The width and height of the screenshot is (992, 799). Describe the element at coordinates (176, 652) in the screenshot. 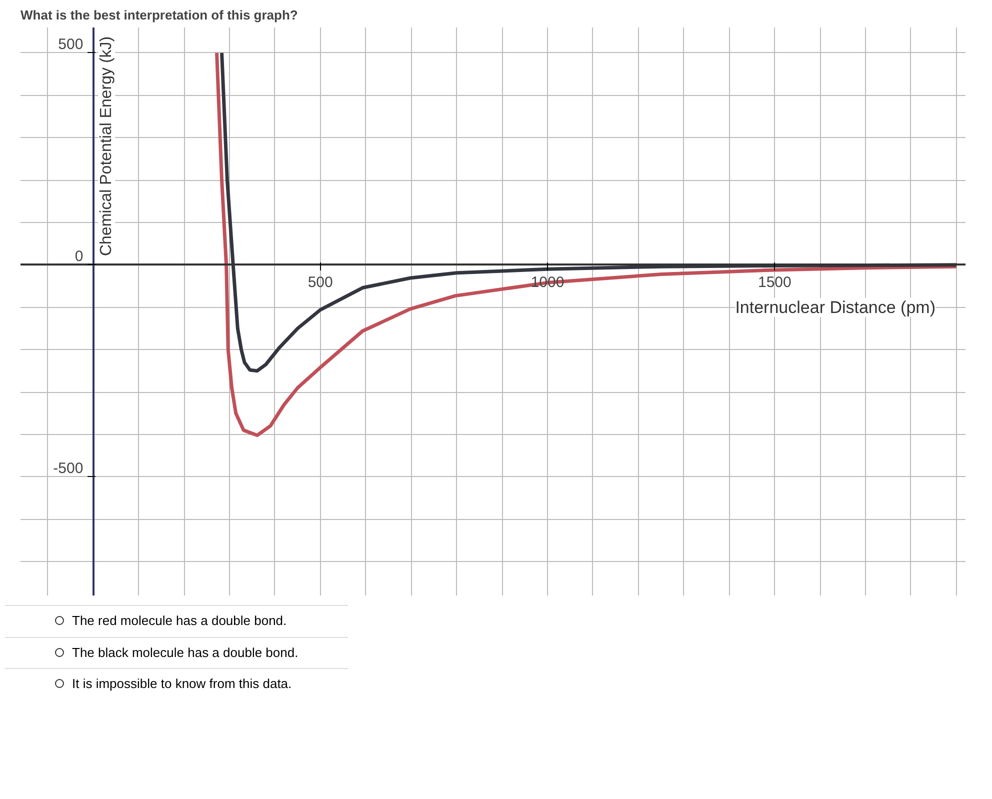

I see `text: The black molecule has a double bond.` at that location.